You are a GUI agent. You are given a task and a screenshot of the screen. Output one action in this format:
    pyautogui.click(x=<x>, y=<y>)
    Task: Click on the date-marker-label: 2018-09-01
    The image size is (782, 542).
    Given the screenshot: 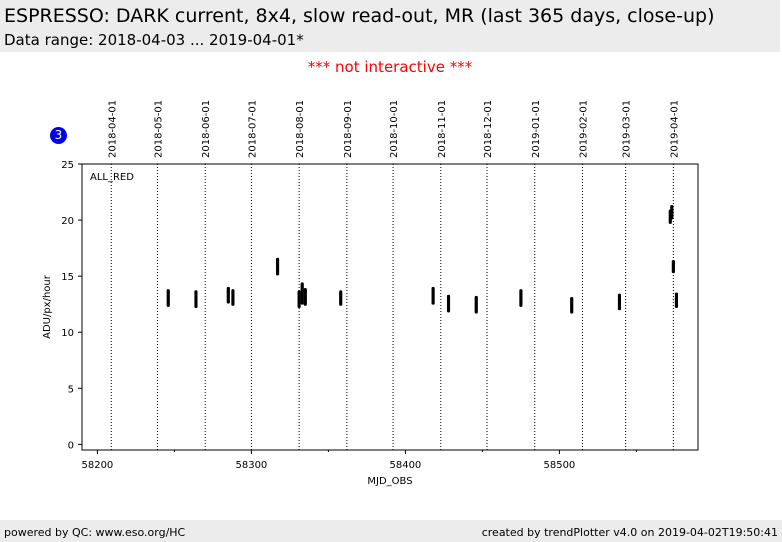 What is the action you would take?
    pyautogui.click(x=348, y=129)
    